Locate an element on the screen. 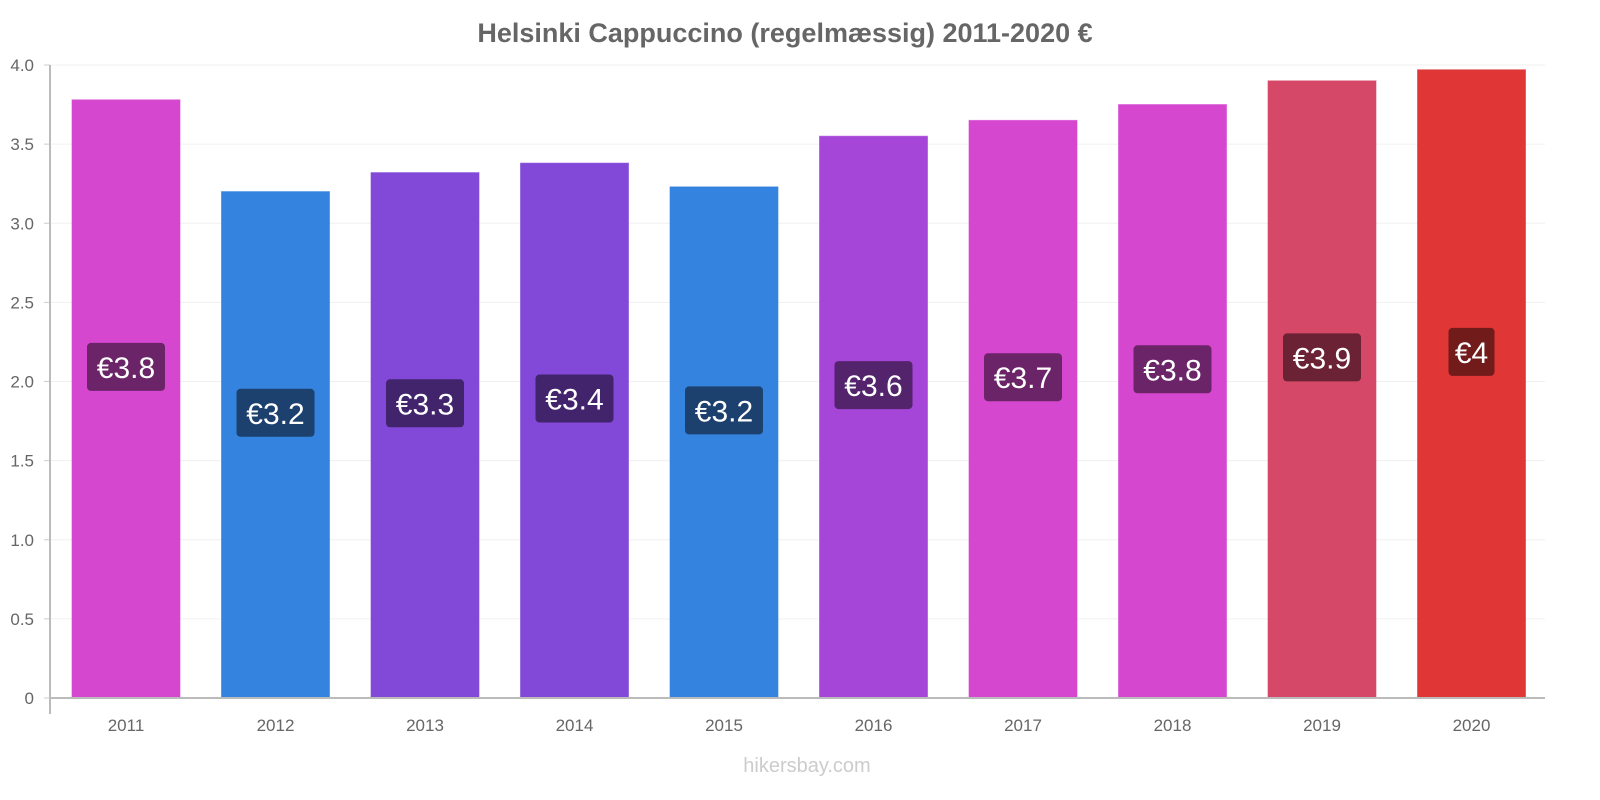  x-tick-label: 2015 is located at coordinates (724, 725).